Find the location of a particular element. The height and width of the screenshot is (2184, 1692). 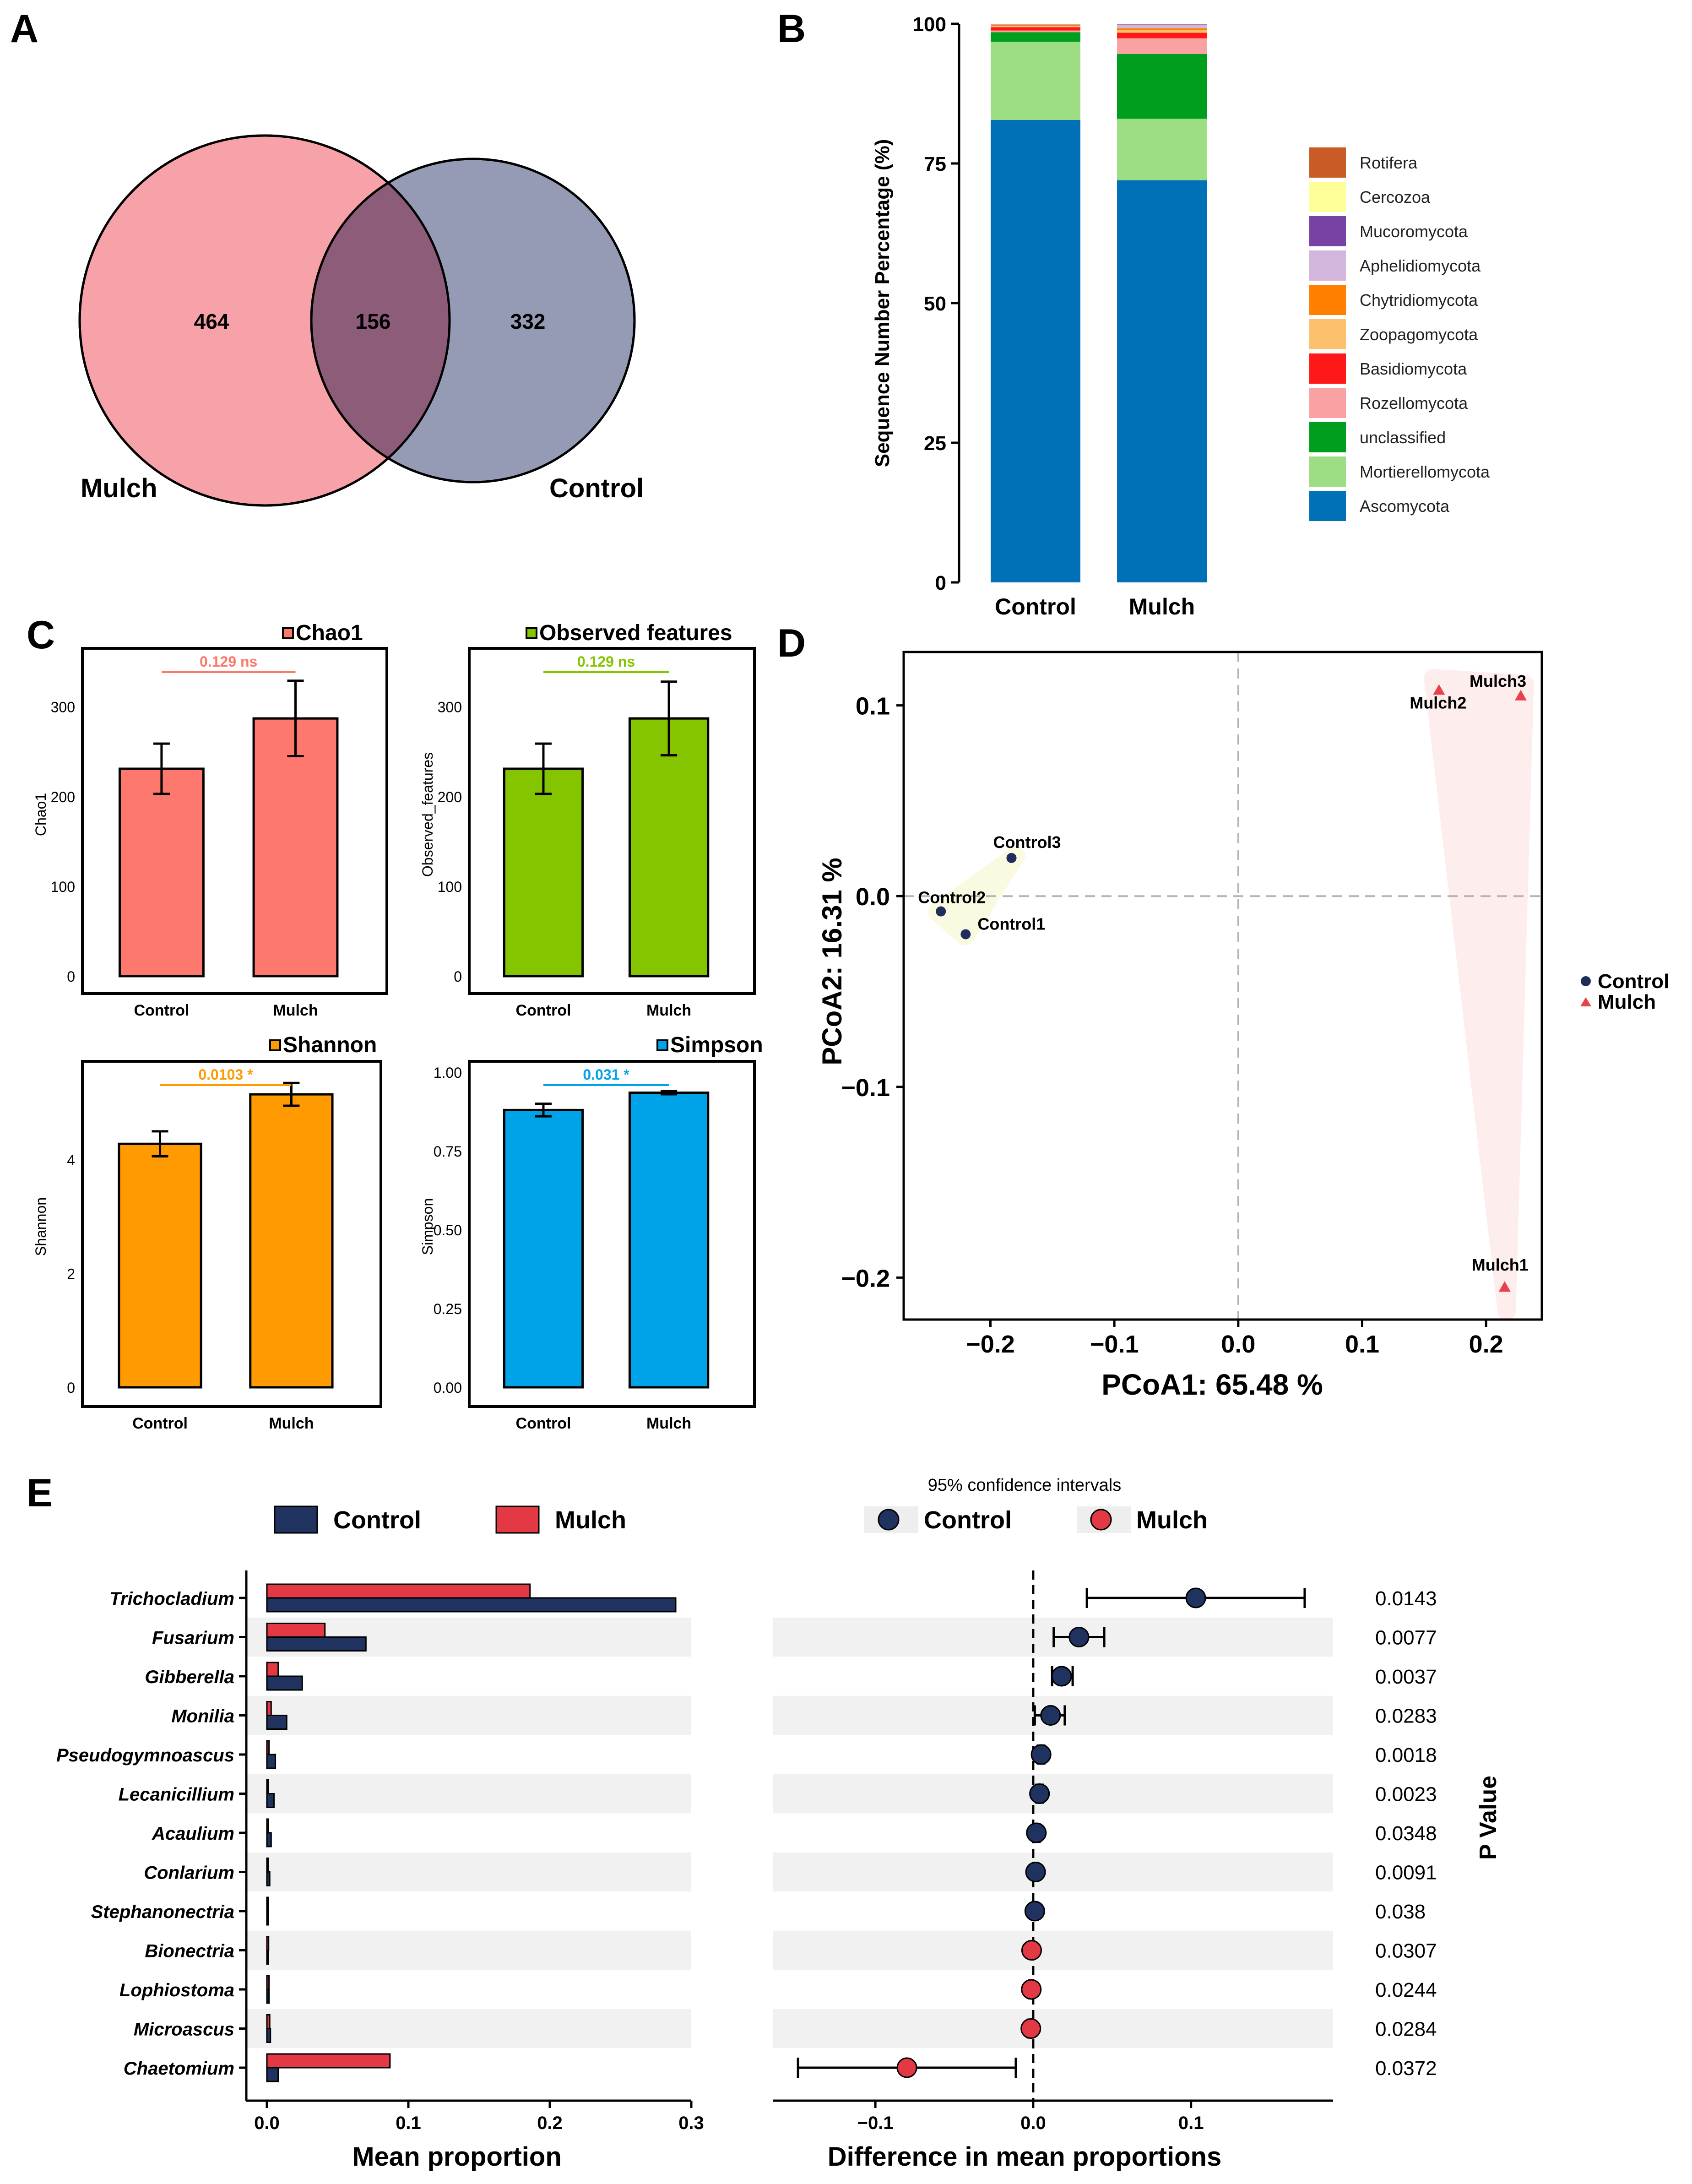

c-y-tick-label: 200 is located at coordinates (63, 797).